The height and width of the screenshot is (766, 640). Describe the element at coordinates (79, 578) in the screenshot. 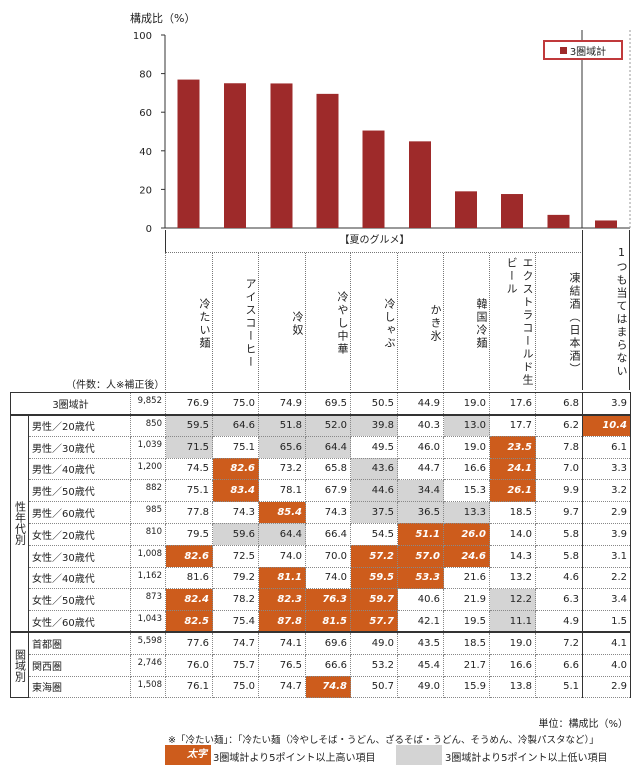

I see `row-label: 女性／40歳代` at that location.